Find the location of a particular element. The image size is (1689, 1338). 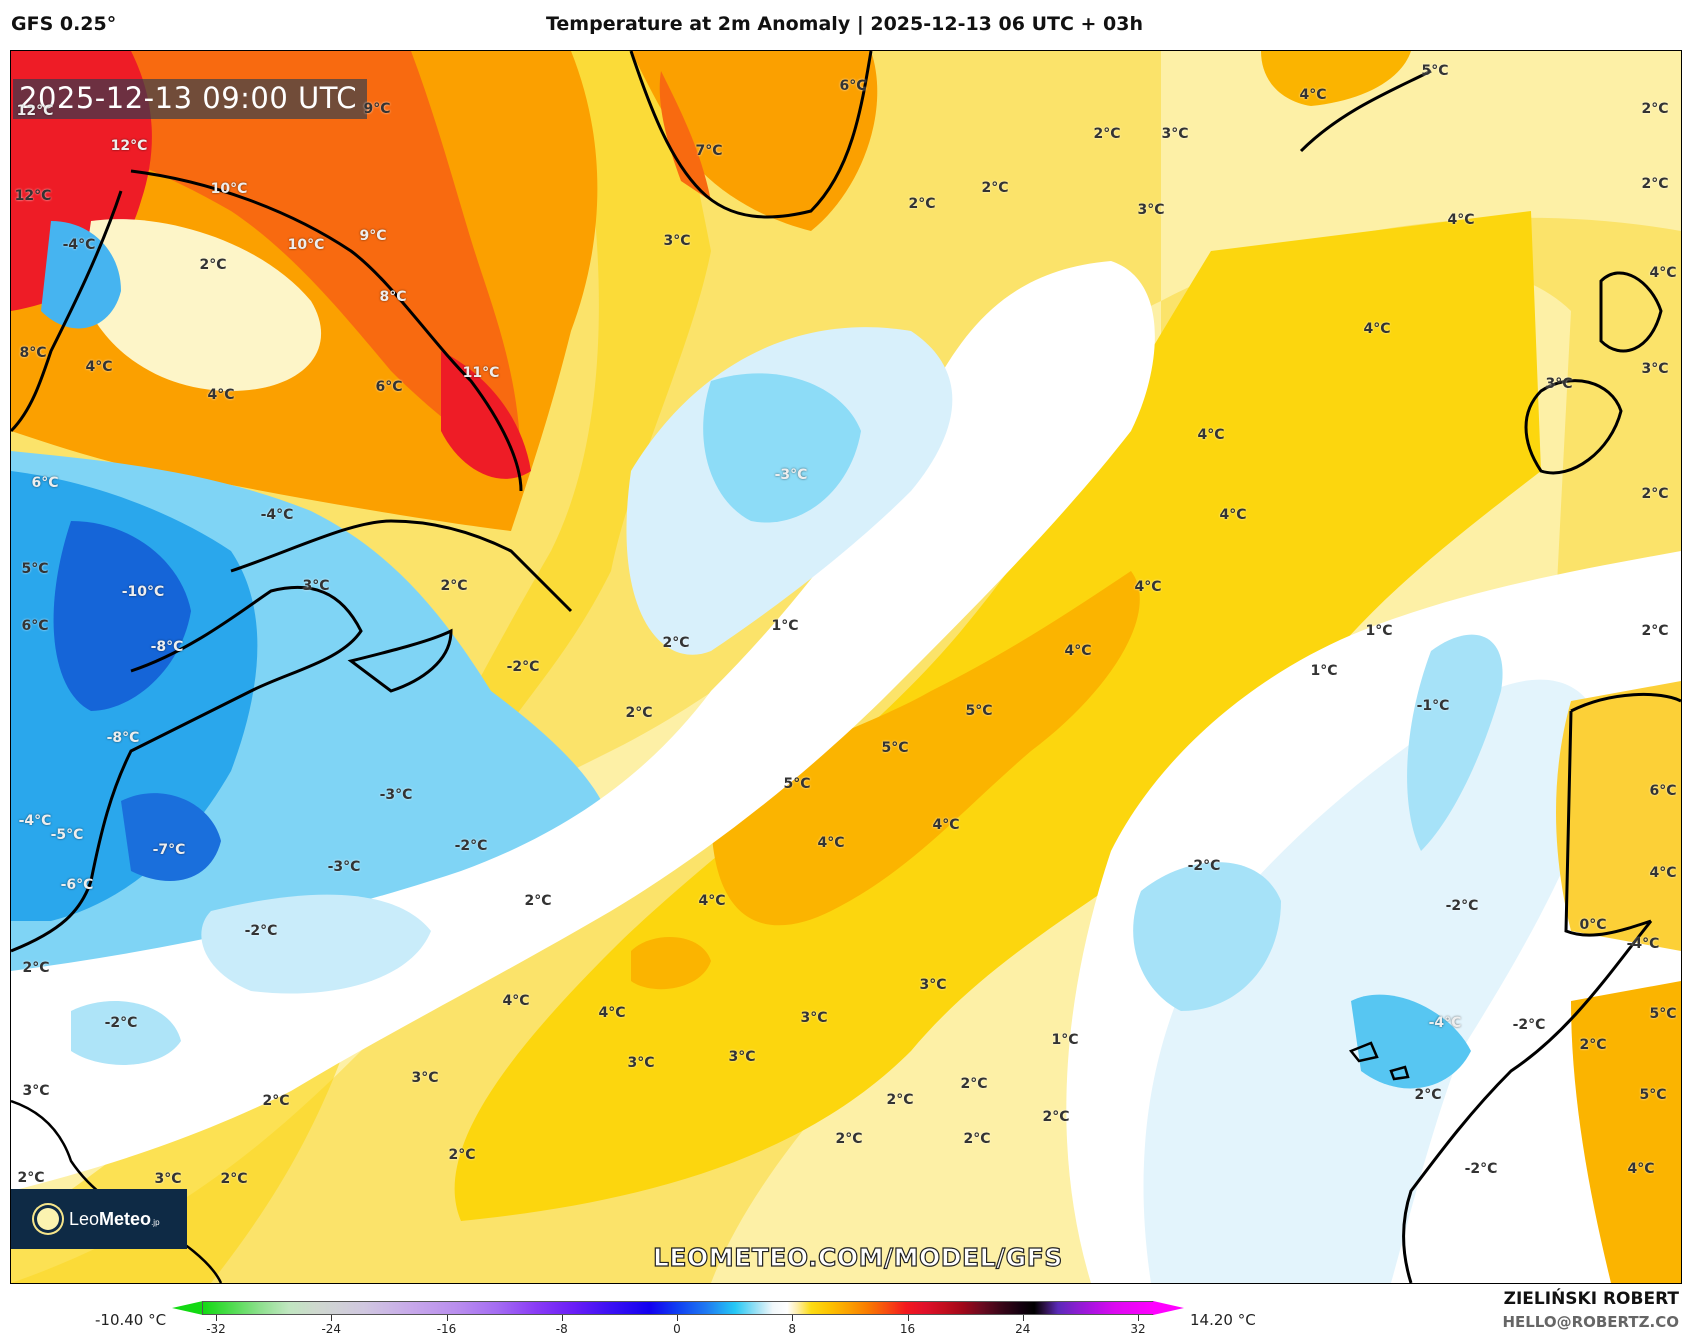

colorbar-gradient is located at coordinates (678, 1308).